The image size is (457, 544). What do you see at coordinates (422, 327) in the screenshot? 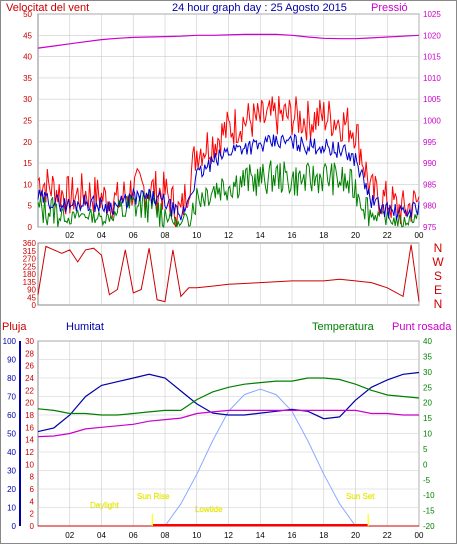
I see `dew-point-label: Punt rosada` at bounding box center [422, 327].